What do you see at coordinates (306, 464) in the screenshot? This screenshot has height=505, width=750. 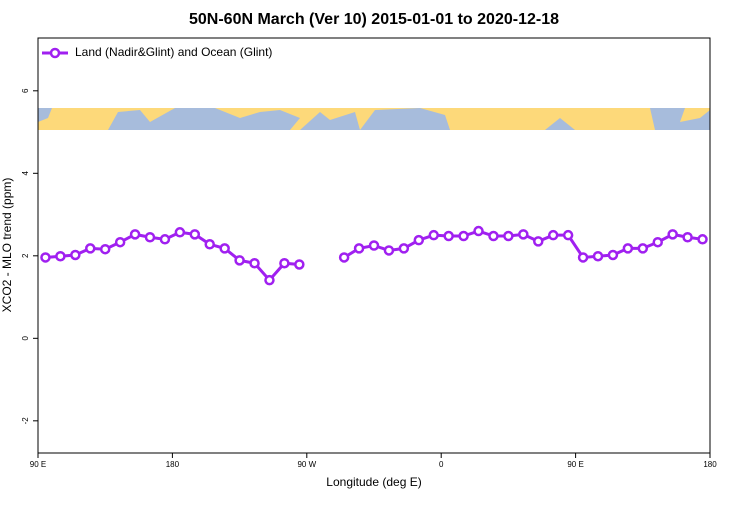 I see `x-tick-label: 90 W` at bounding box center [306, 464].